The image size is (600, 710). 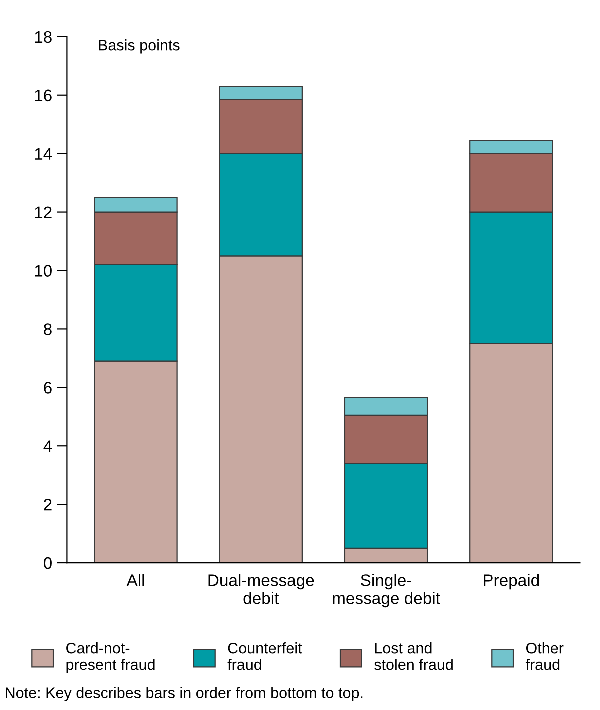 I want to click on legend-label: Counterfeit fraud, so click(x=265, y=656).